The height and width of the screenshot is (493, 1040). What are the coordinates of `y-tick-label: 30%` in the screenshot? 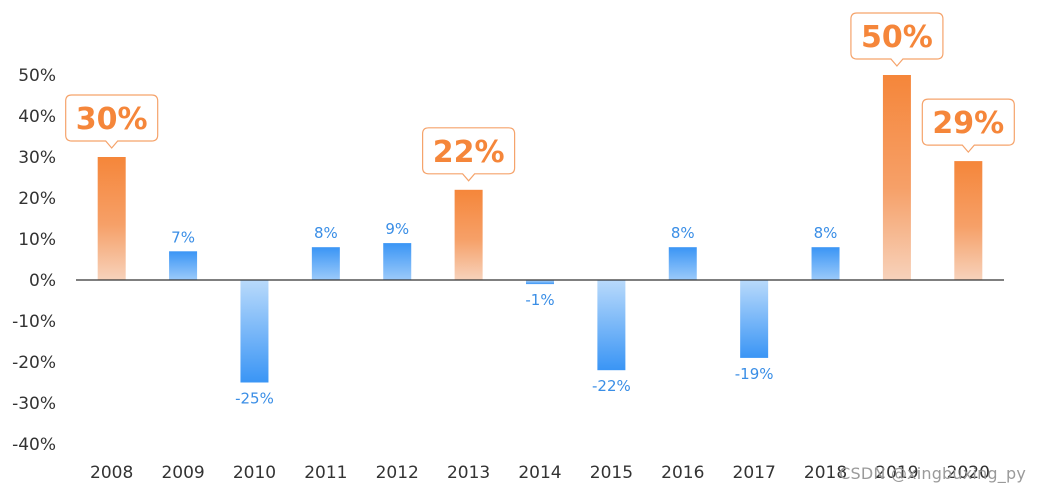 It's located at (37, 158).